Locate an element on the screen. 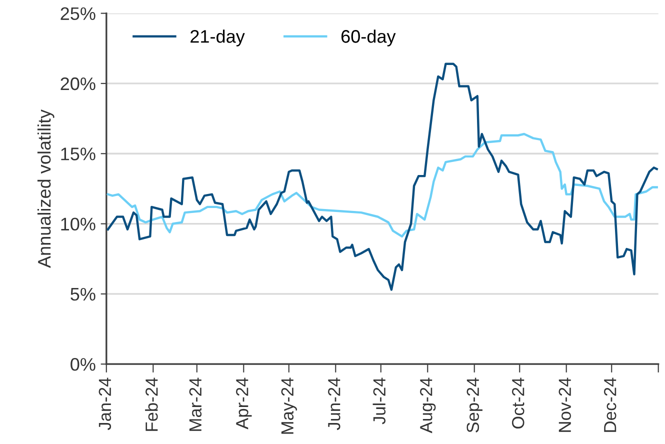  legend-label: 21-day is located at coordinates (217, 38).